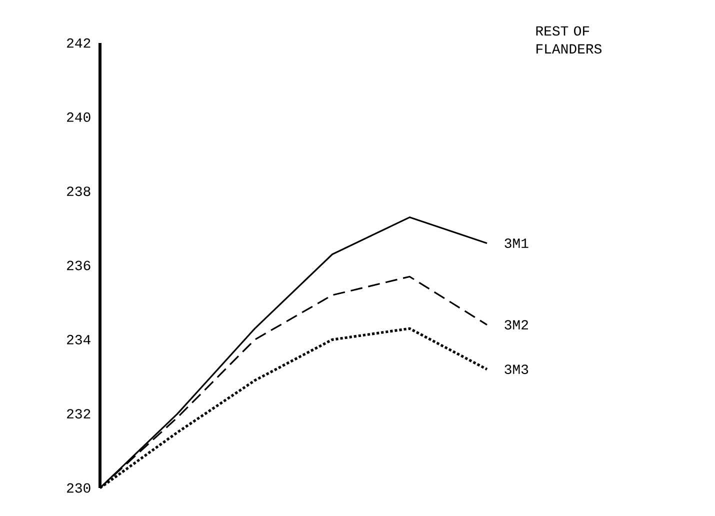 The width and height of the screenshot is (715, 516). Describe the element at coordinates (569, 40) in the screenshot. I see `text: REST OF FLANDERS` at that location.